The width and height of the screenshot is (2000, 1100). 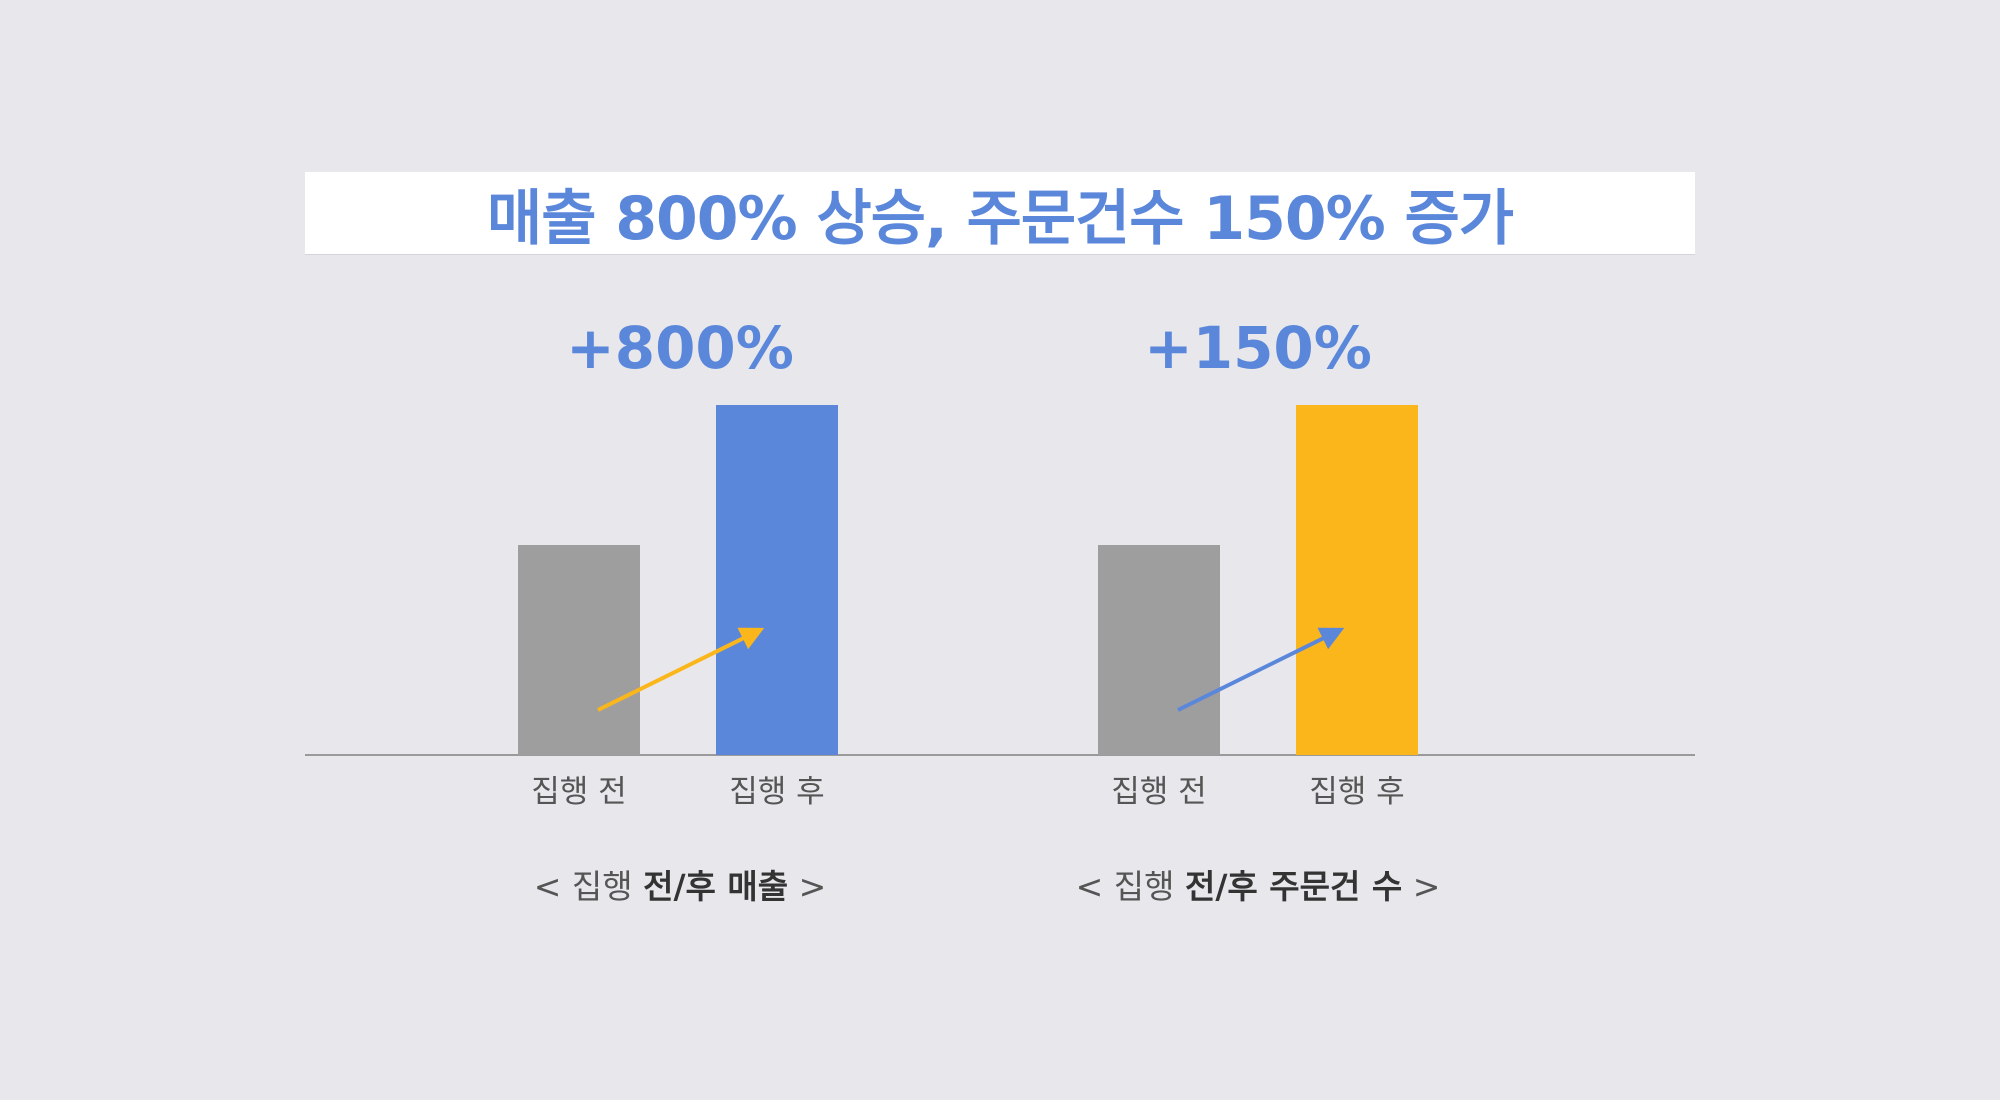 I want to click on caption-orders-bold: 전/후 주문건 수, so click(x=1294, y=886).